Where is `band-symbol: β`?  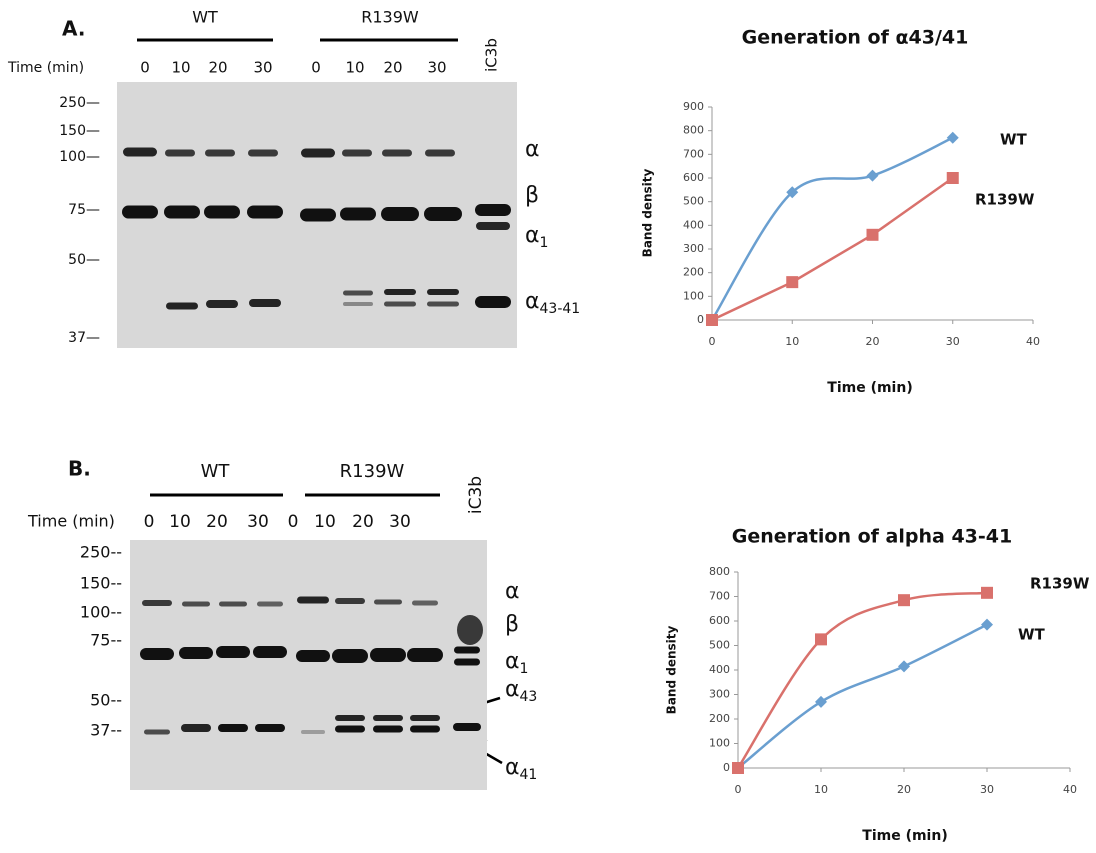
band-symbol: β is located at coordinates (512, 624).